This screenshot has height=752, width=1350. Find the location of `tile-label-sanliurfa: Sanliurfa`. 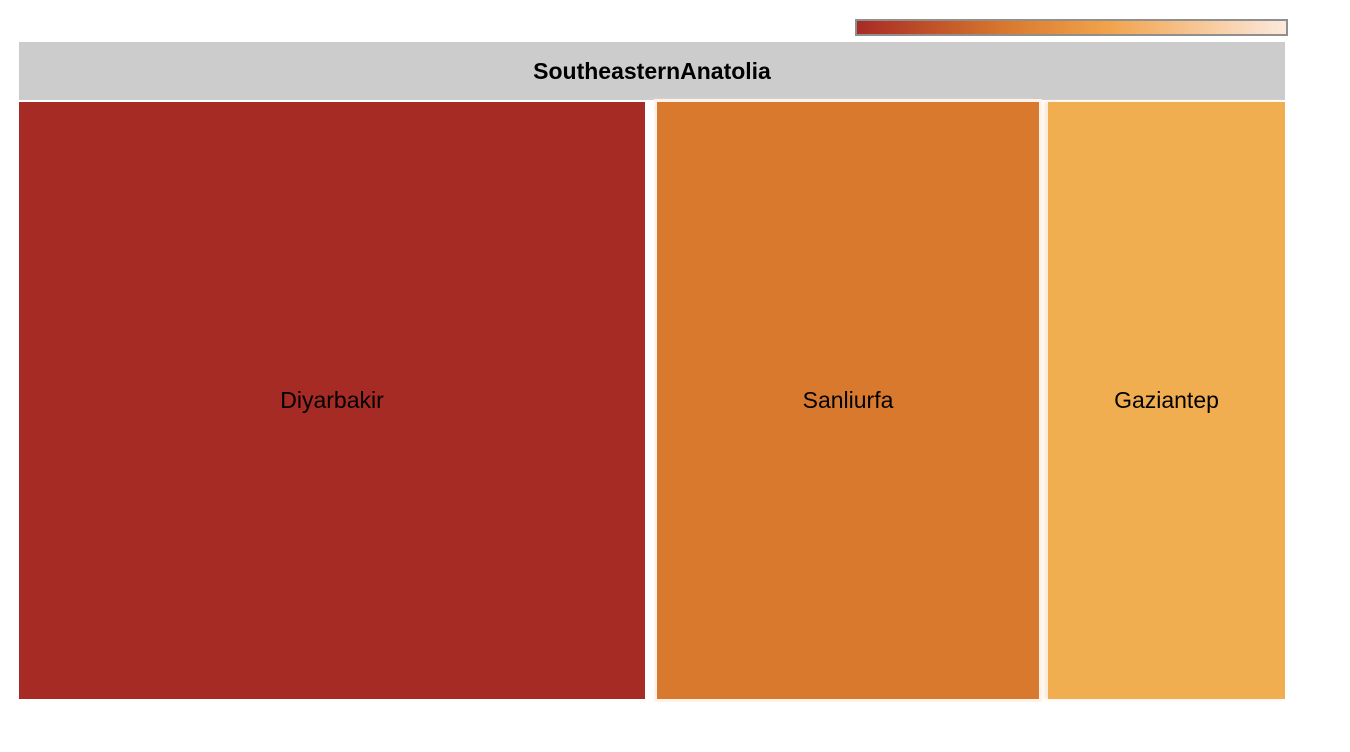

tile-label-sanliurfa: Sanliurfa is located at coordinates (848, 400).